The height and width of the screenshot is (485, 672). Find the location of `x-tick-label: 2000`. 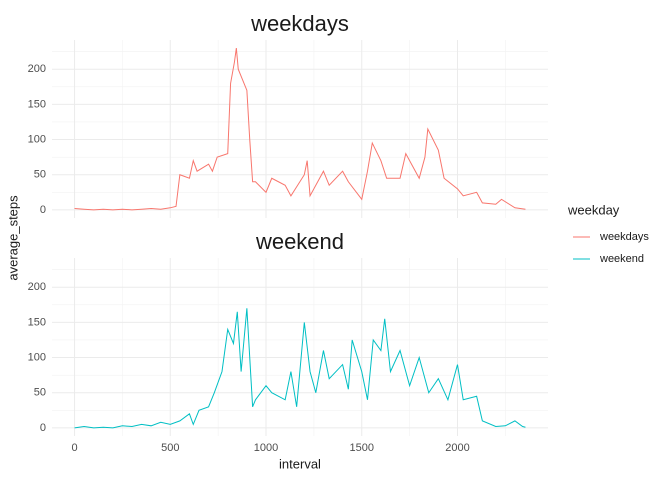

x-tick-label: 2000 is located at coordinates (457, 448).